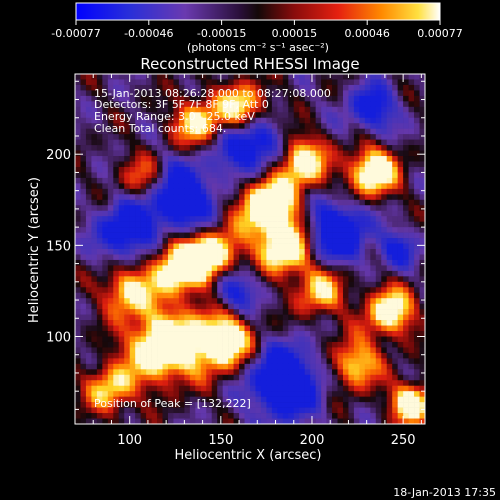  I want to click on y-tick-label: 200, so click(58, 155).